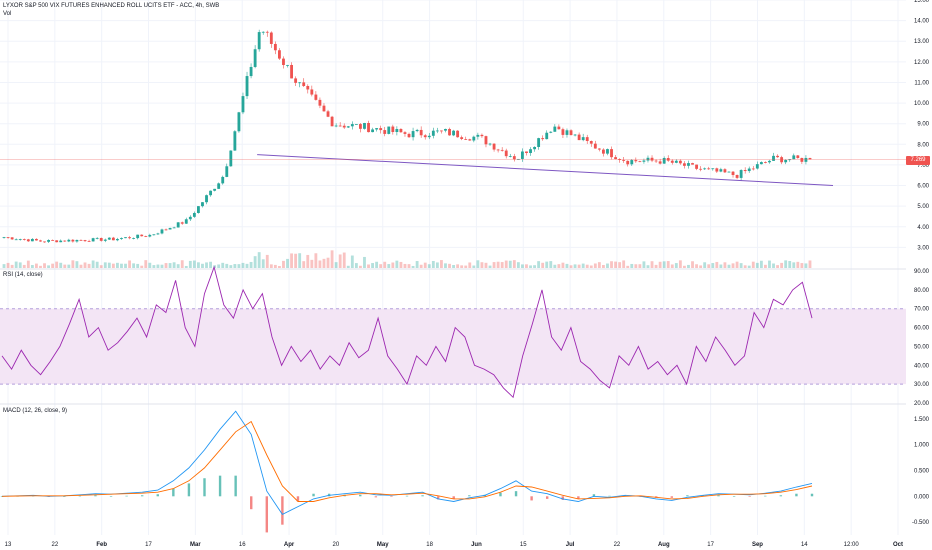 This screenshot has width=932, height=550. I want to click on last-price-badge: 7.269, so click(918, 160).